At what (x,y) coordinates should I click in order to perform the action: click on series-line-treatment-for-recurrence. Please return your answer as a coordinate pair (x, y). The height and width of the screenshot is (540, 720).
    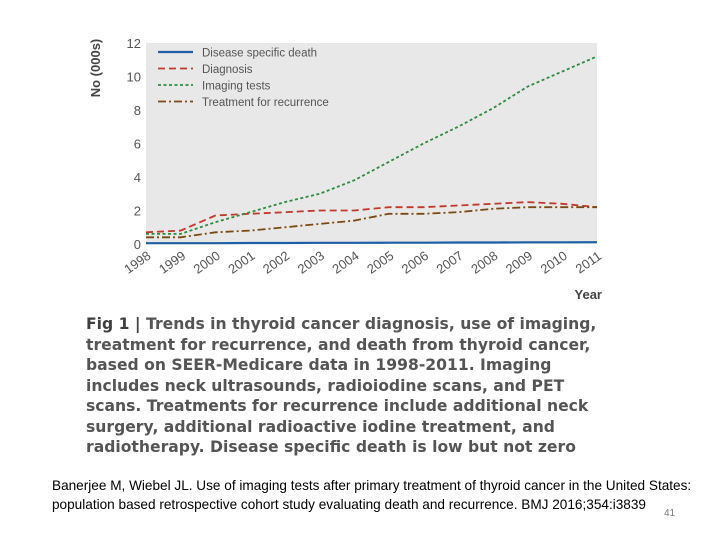
    Looking at the image, I should click on (371, 222).